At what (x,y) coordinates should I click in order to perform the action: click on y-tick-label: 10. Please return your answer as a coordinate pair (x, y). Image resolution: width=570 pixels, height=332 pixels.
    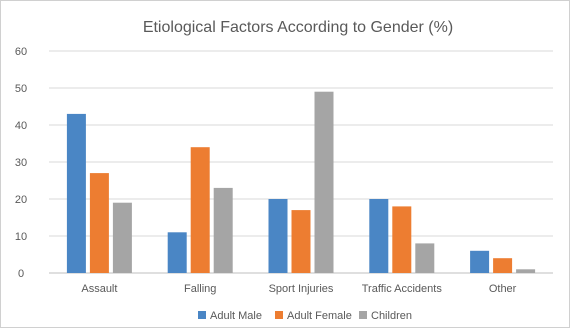
    Looking at the image, I should click on (21, 237).